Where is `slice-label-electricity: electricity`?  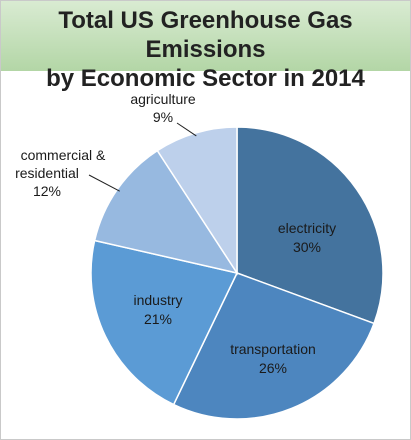 slice-label-electricity: electricity is located at coordinates (307, 228).